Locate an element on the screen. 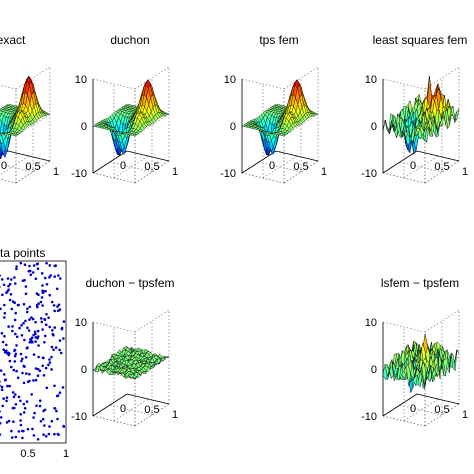  panel-title: duchon − tpsfem is located at coordinates (129, 283).